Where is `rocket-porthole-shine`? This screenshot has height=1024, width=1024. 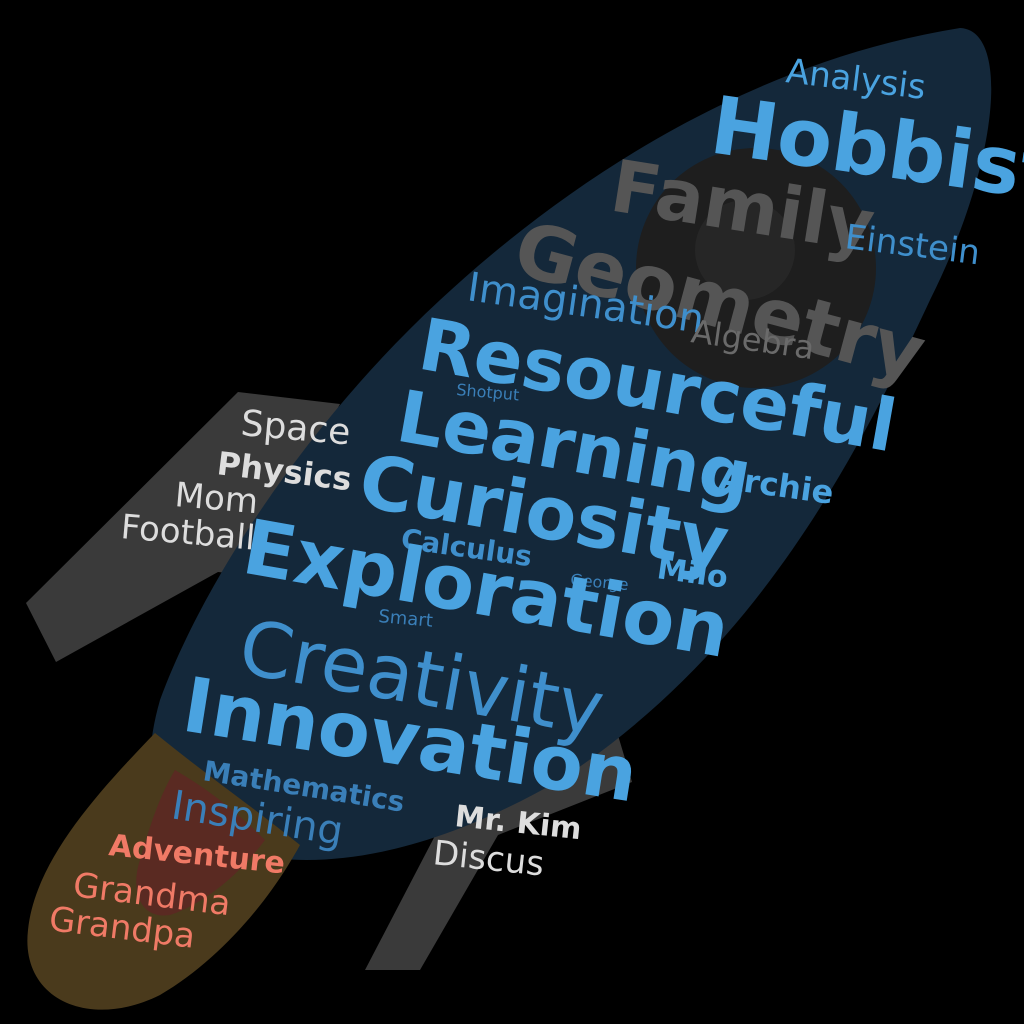 rocket-porthole-shine is located at coordinates (745, 250).